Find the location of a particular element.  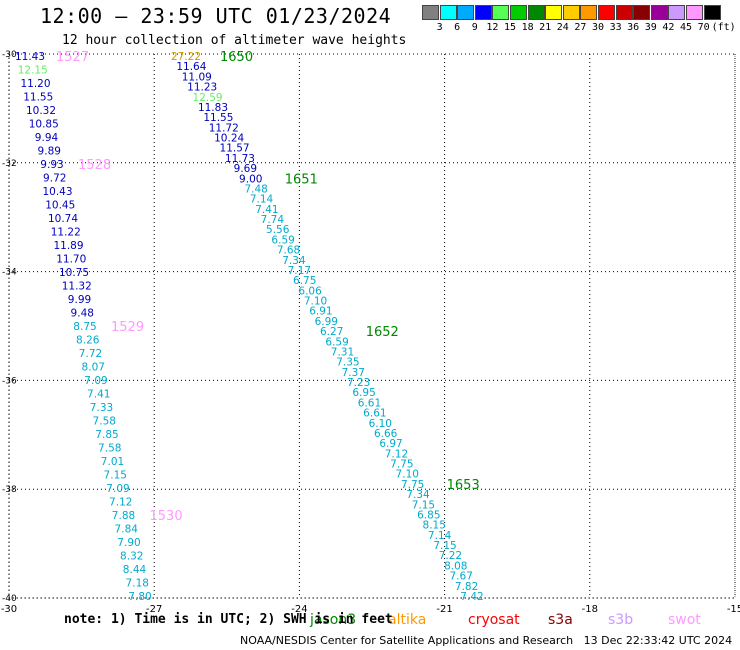

lat-tick-label: -40 is located at coordinates (9, 599).